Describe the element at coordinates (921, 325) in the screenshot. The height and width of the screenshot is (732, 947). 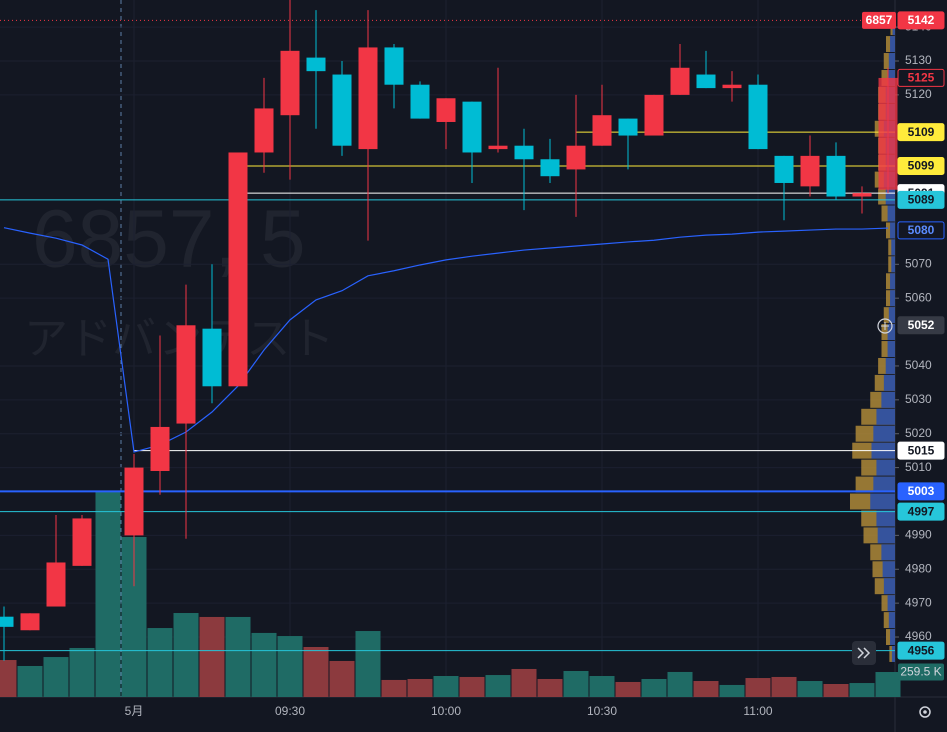
I see `price-label: 5052` at that location.